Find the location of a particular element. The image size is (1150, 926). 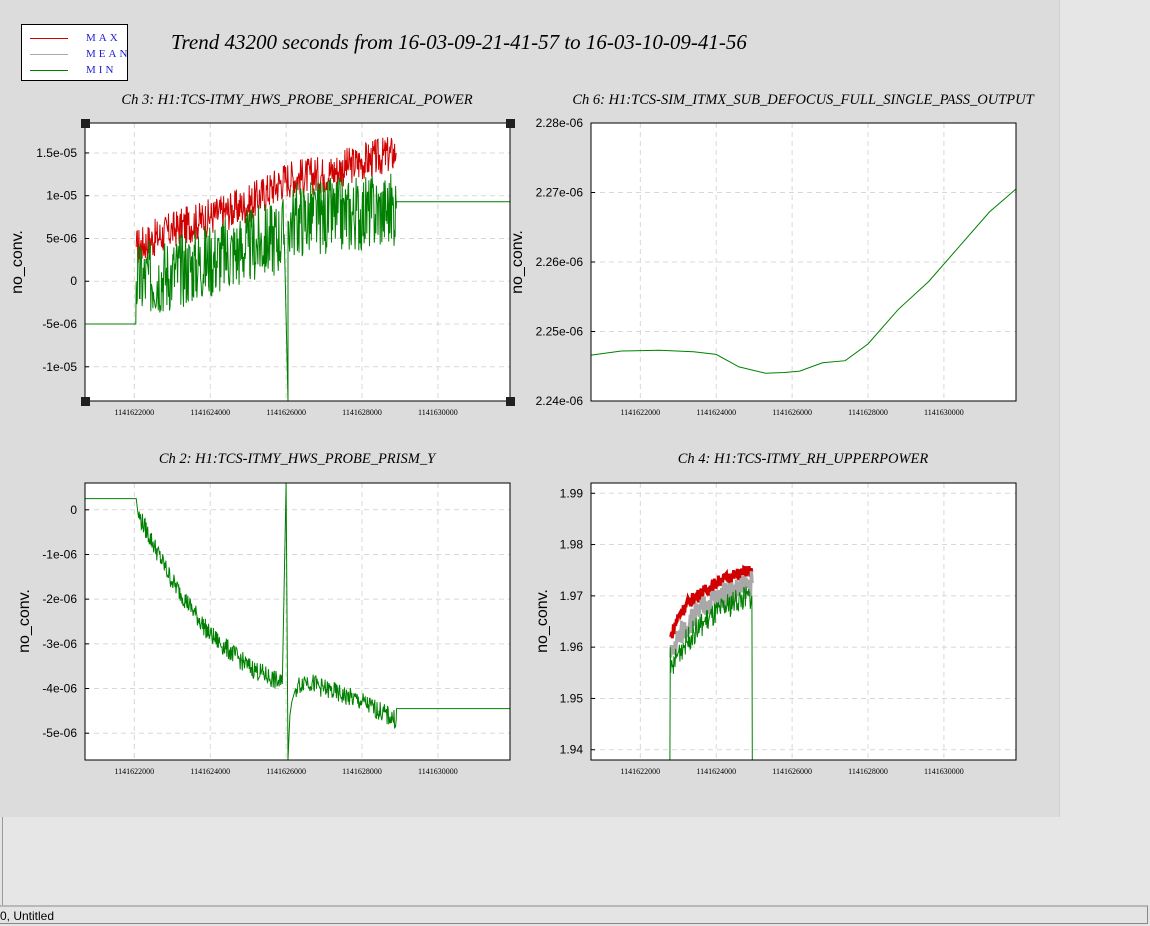

legend-label-min: MIN is located at coordinates (101, 70).